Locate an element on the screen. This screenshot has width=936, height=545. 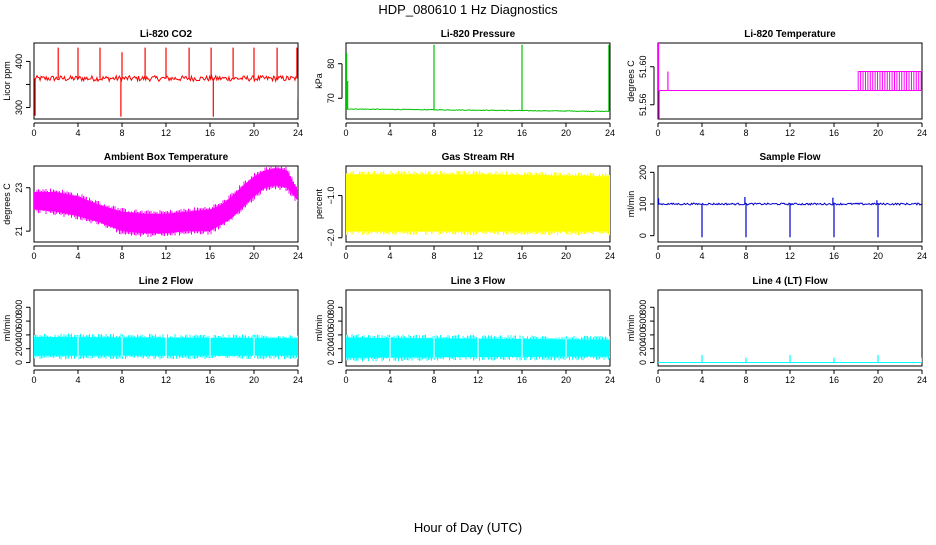
panel-title: Line 4 (LT) Flow is located at coordinates (790, 281).